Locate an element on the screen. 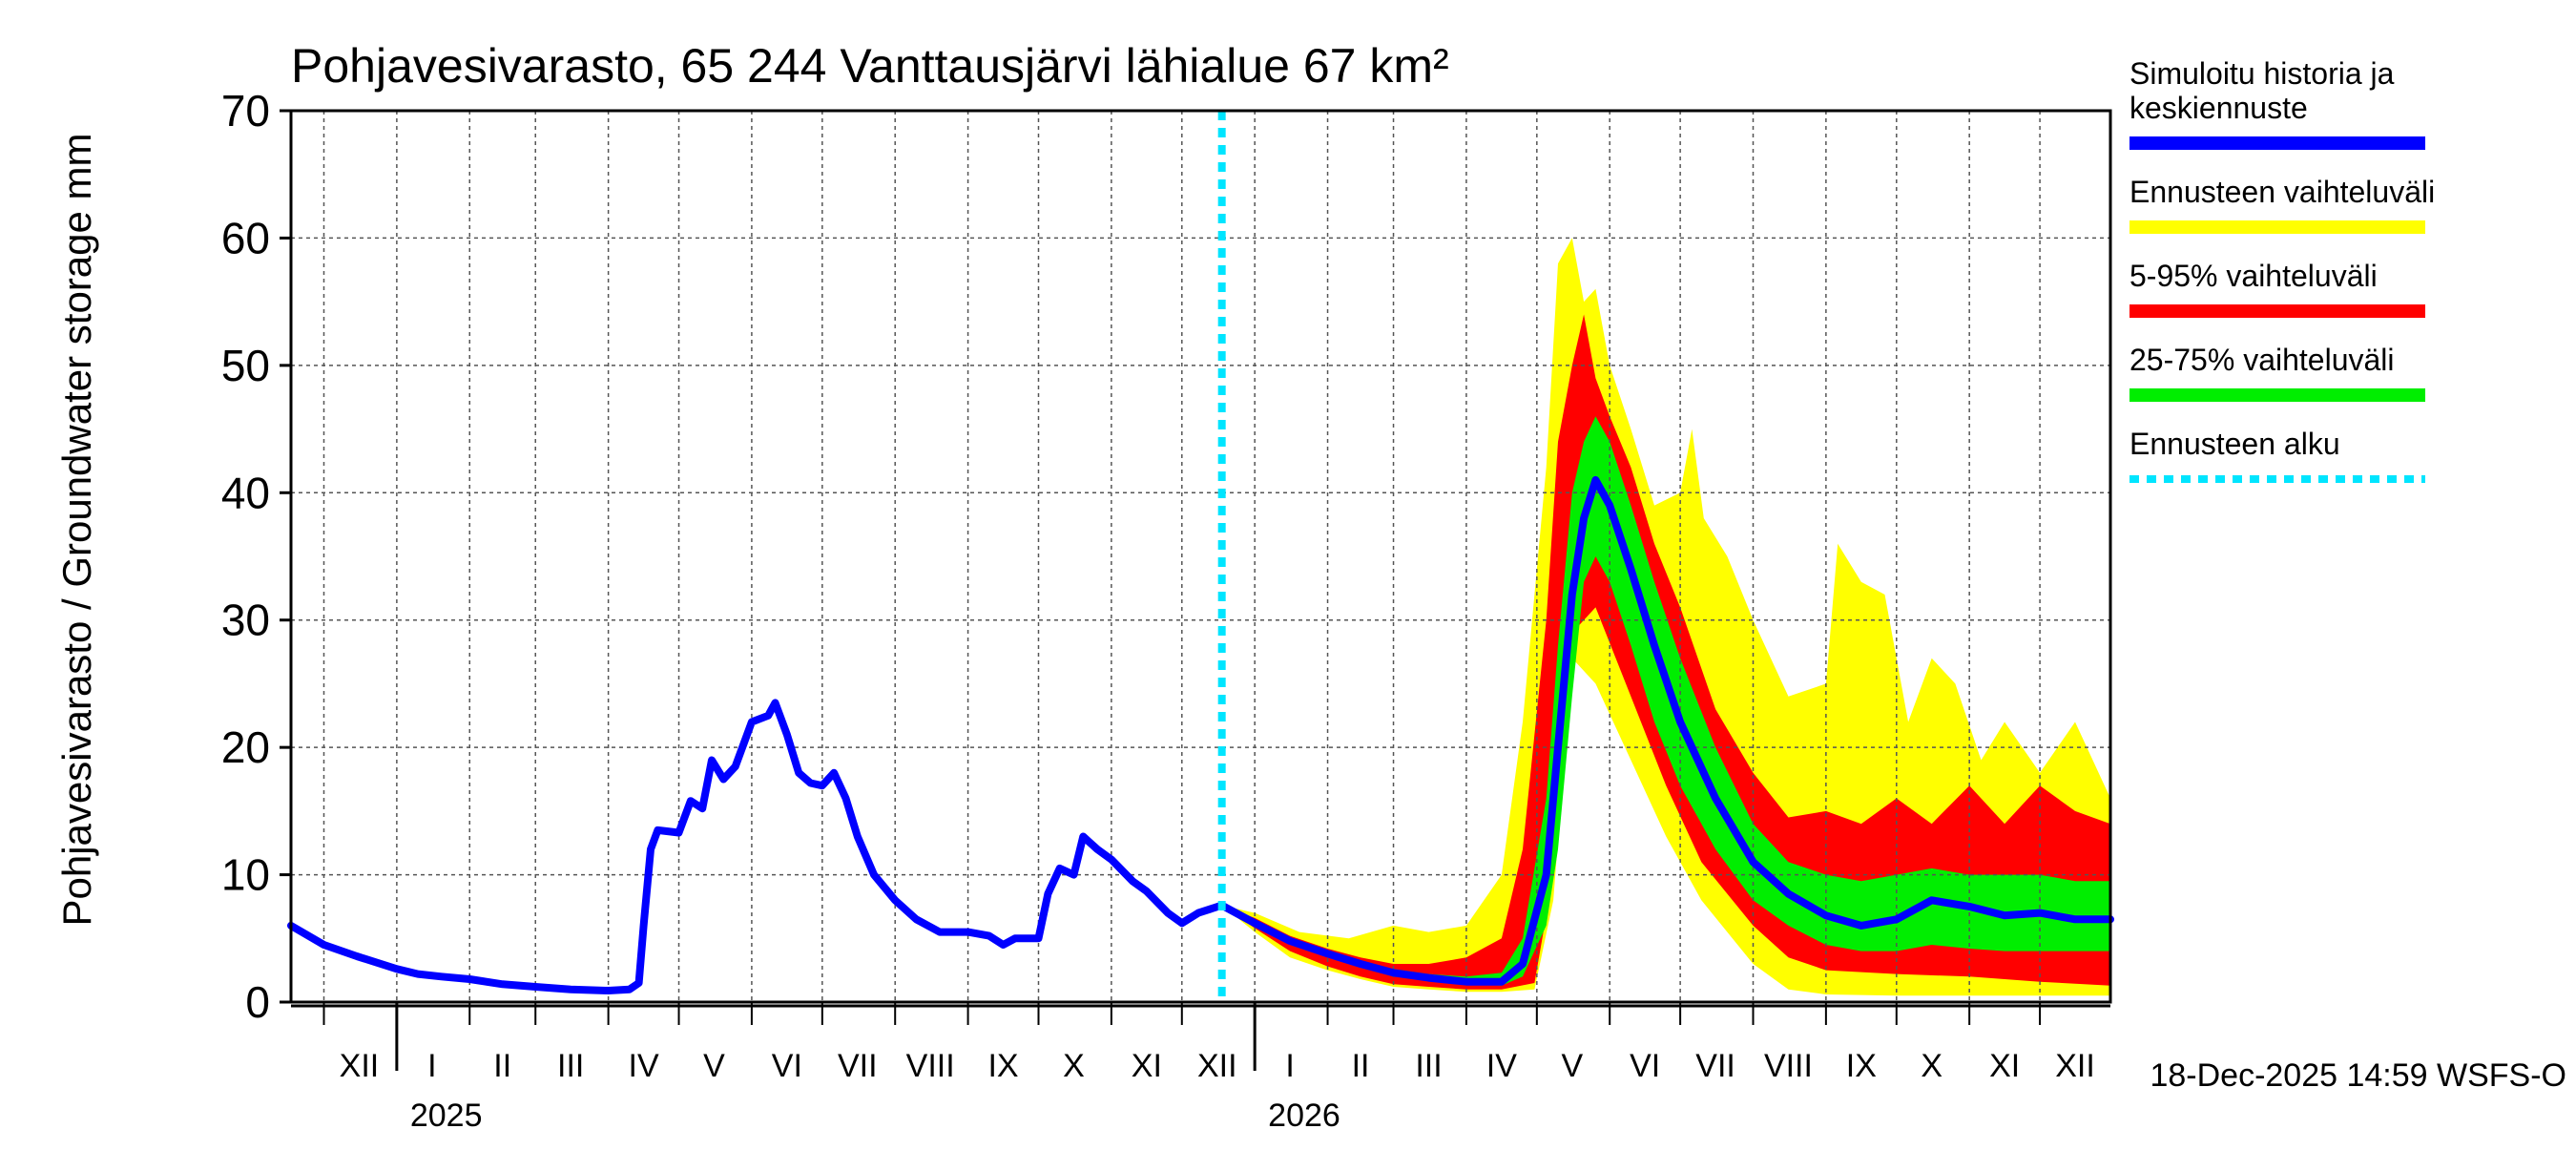 The width and height of the screenshot is (2576, 1150). y-tick-label: 0 is located at coordinates (257, 1002).